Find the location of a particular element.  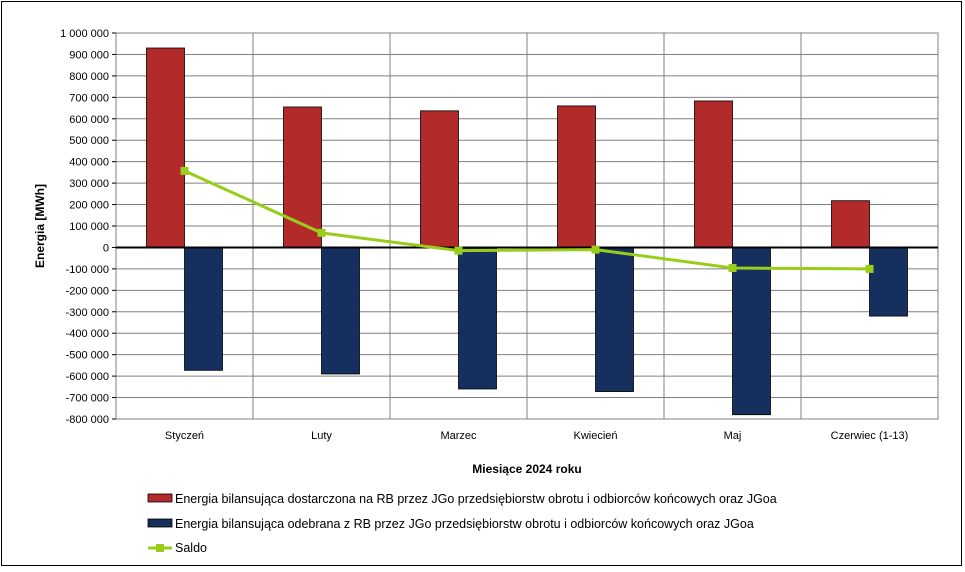

saldo-line is located at coordinates (526, 220).